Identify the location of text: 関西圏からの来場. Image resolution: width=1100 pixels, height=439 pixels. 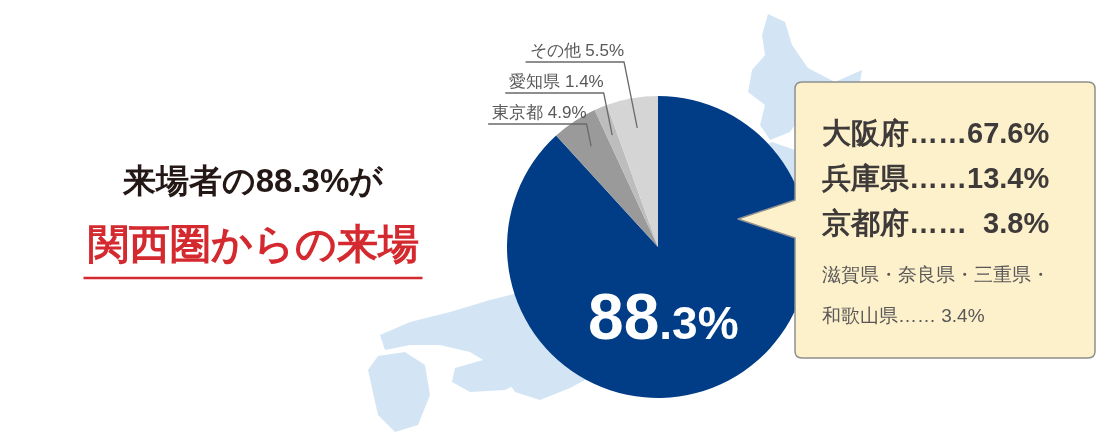
(253, 244).